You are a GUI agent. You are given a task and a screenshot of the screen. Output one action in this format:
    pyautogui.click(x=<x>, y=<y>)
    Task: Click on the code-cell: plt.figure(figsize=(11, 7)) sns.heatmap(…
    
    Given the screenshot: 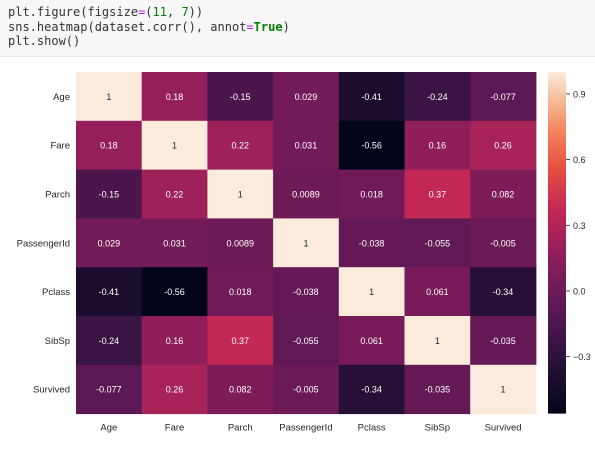 What is the action you would take?
    pyautogui.click(x=297, y=28)
    